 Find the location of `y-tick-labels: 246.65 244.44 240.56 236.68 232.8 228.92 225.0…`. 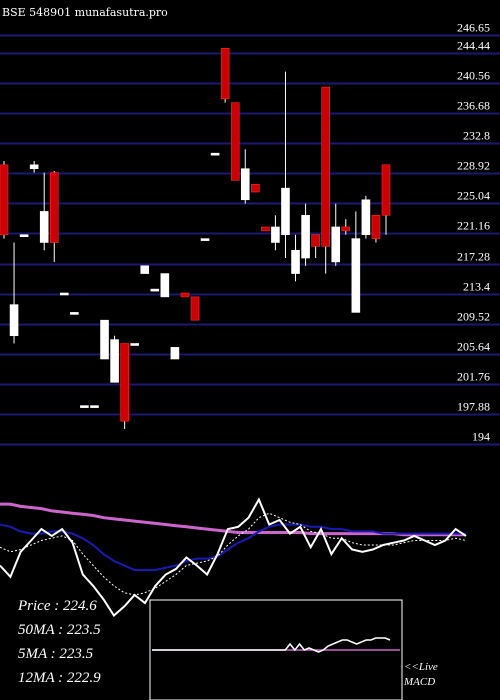

y-tick-labels: 246.65 244.44 240.56 236.68 232.8 228.92 225.0… is located at coordinates (473, 232).